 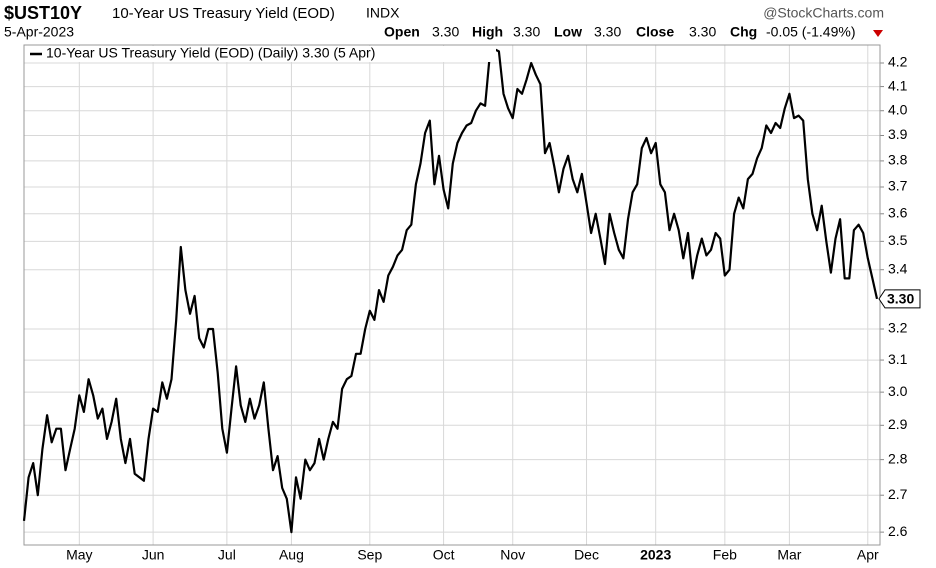 I want to click on y-tick-label: 4.1, so click(x=898, y=85).